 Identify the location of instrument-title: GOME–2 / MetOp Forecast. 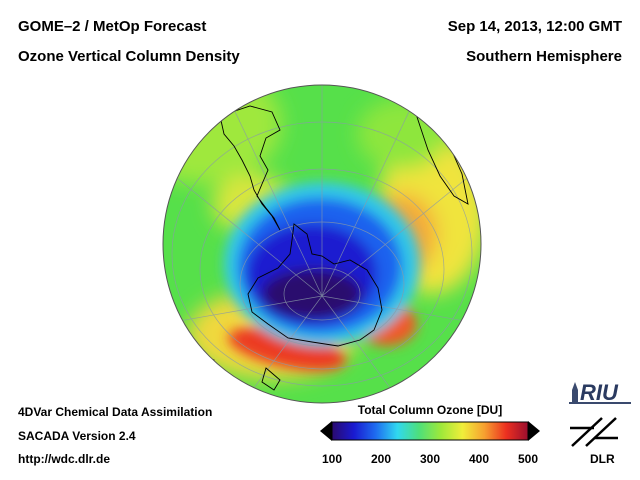
(112, 26).